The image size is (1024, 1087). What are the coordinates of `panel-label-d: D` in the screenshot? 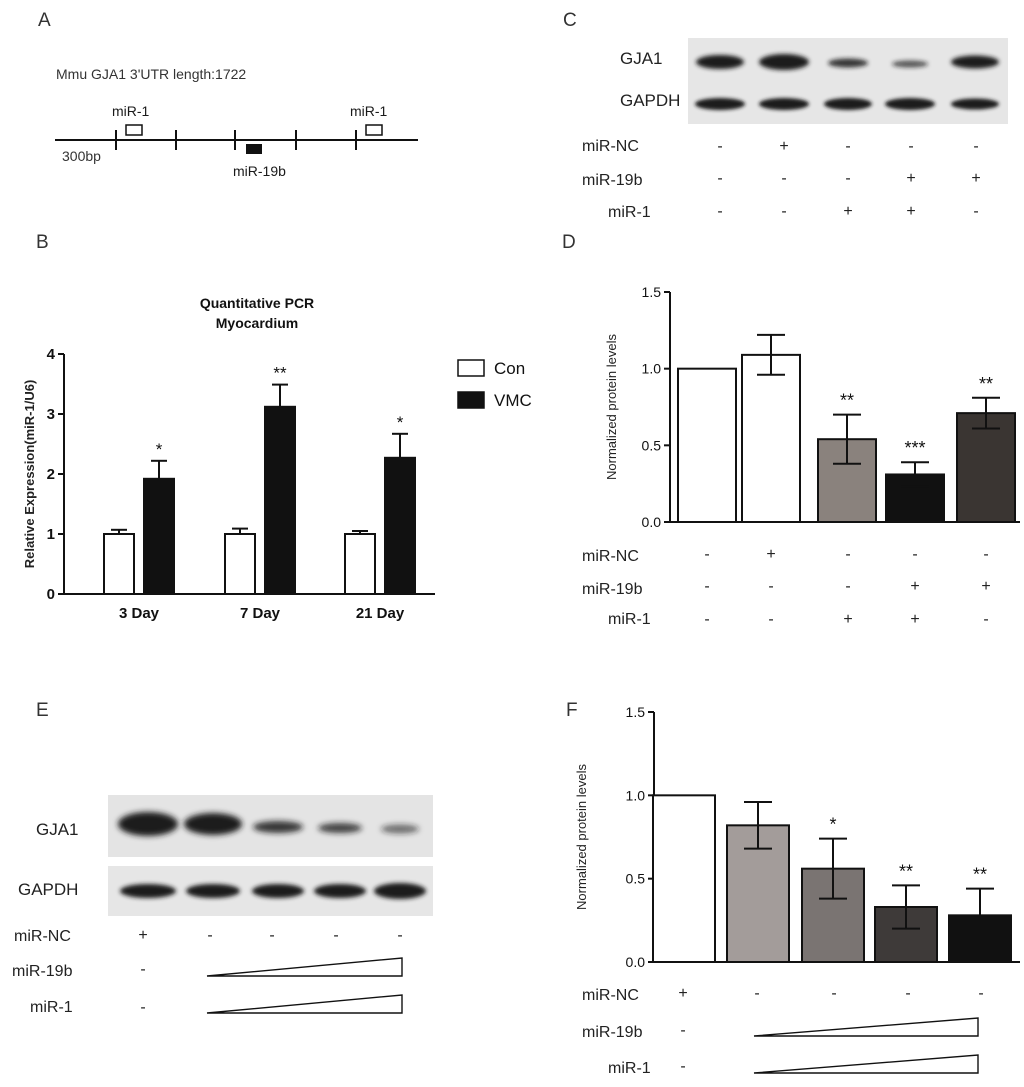 It's located at (569, 242).